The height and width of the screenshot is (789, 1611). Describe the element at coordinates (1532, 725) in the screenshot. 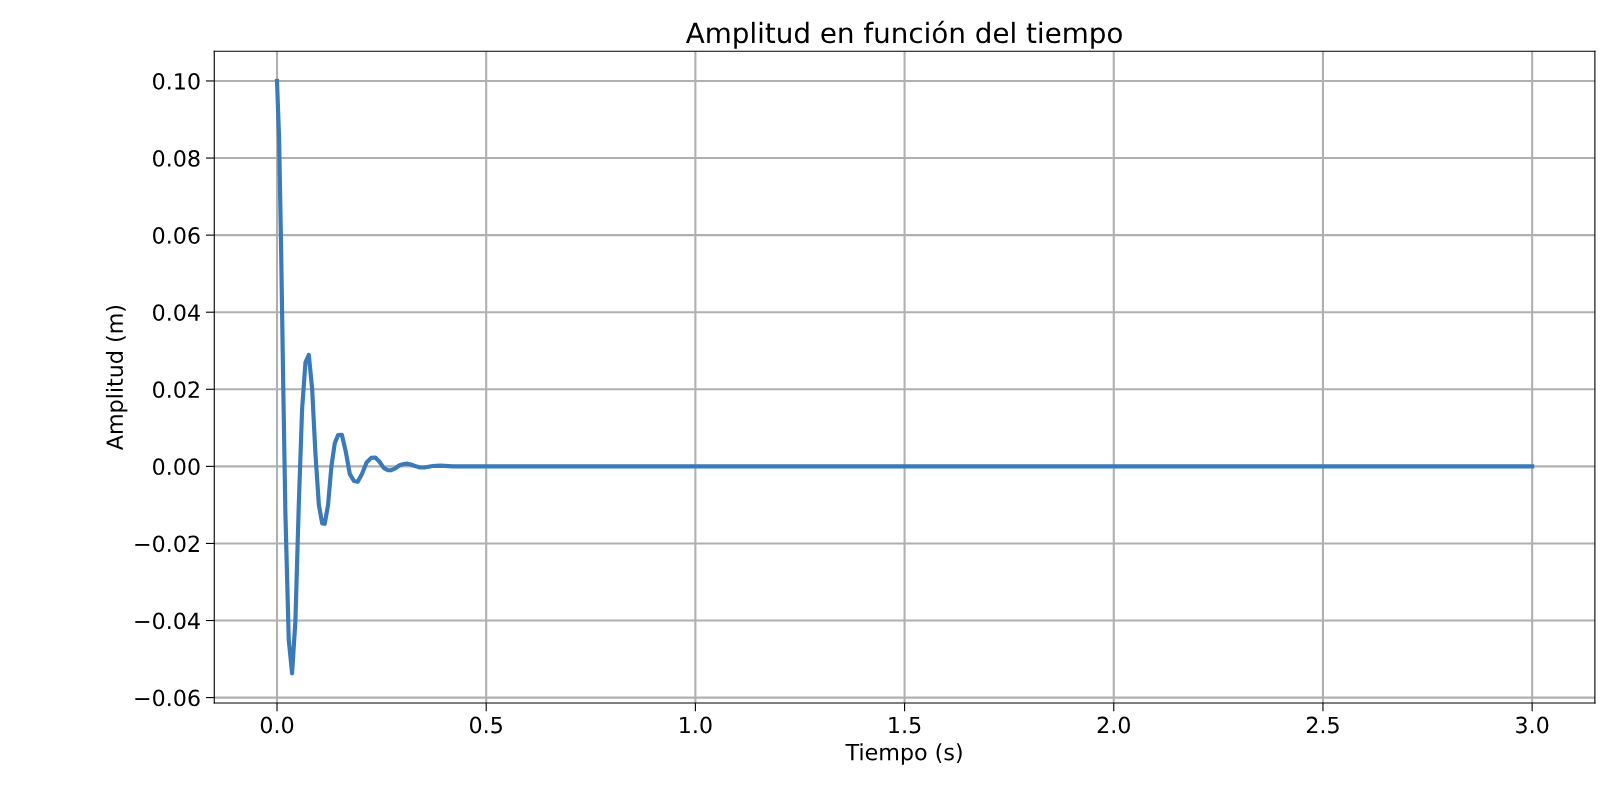

I see `x-tick-label: 3.0` at that location.